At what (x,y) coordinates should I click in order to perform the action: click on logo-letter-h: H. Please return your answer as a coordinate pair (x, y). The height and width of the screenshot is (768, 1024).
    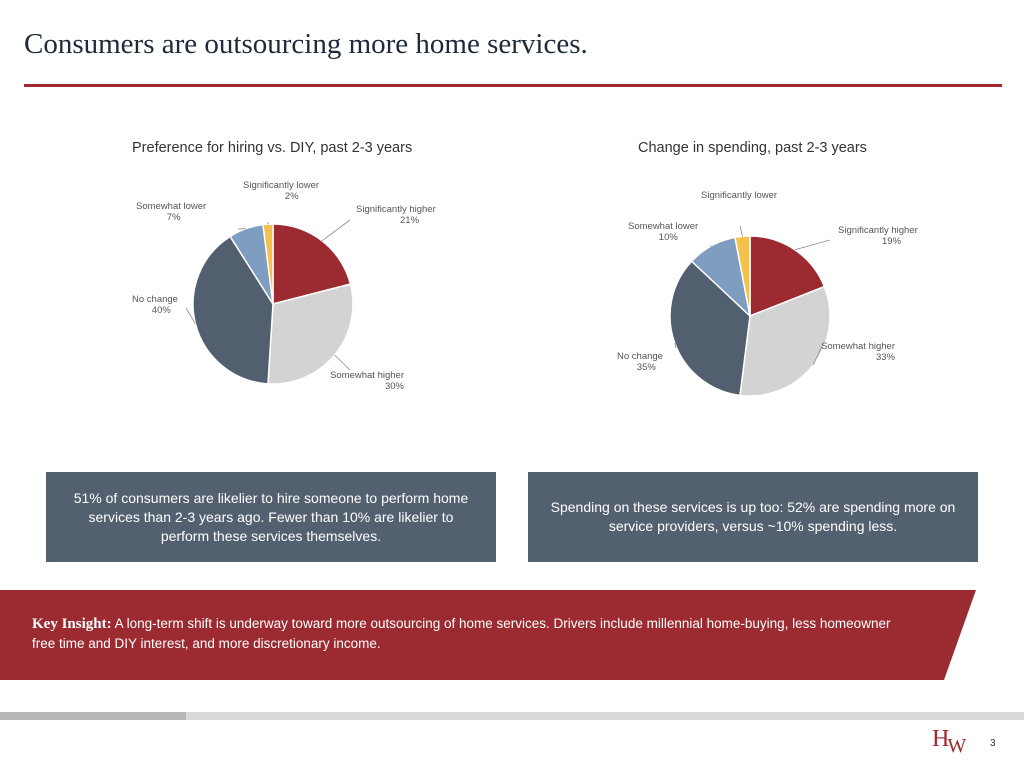
    Looking at the image, I should click on (940, 739).